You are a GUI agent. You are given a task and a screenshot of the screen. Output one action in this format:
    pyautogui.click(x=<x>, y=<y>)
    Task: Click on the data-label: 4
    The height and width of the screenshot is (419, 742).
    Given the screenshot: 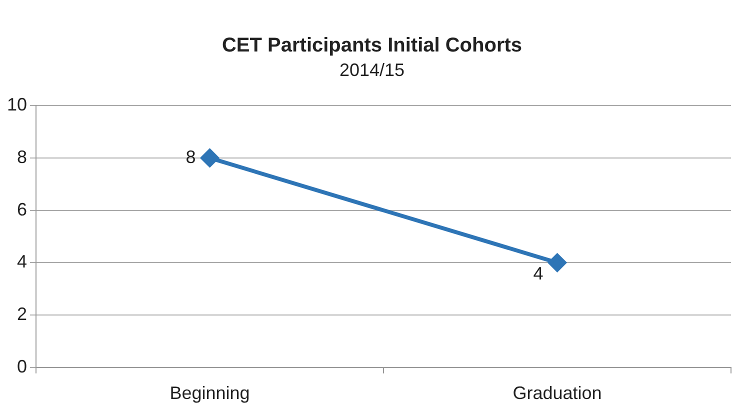 What is the action you would take?
    pyautogui.click(x=538, y=274)
    